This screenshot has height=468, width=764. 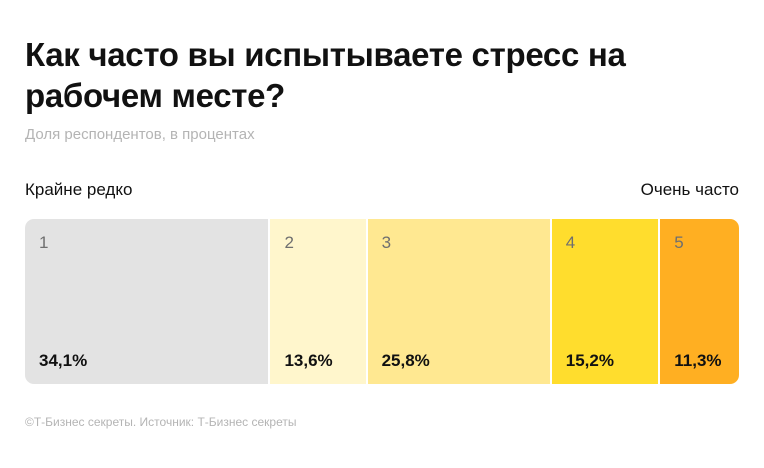 What do you see at coordinates (604, 301) in the screenshot?
I see `bar-segment-4: 4 15,2%` at bounding box center [604, 301].